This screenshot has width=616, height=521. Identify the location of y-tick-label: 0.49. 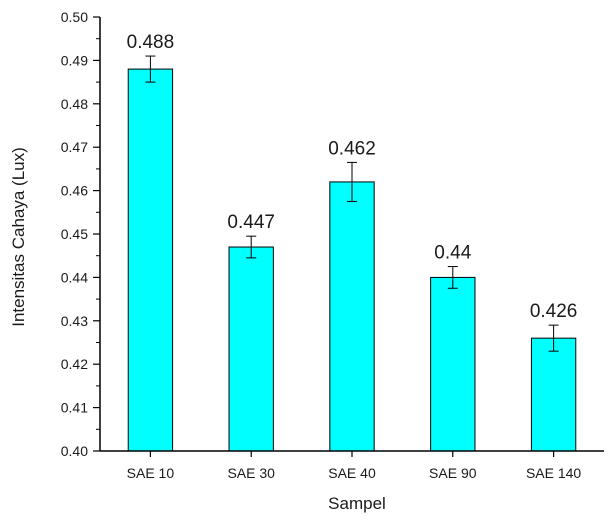
(74, 60).